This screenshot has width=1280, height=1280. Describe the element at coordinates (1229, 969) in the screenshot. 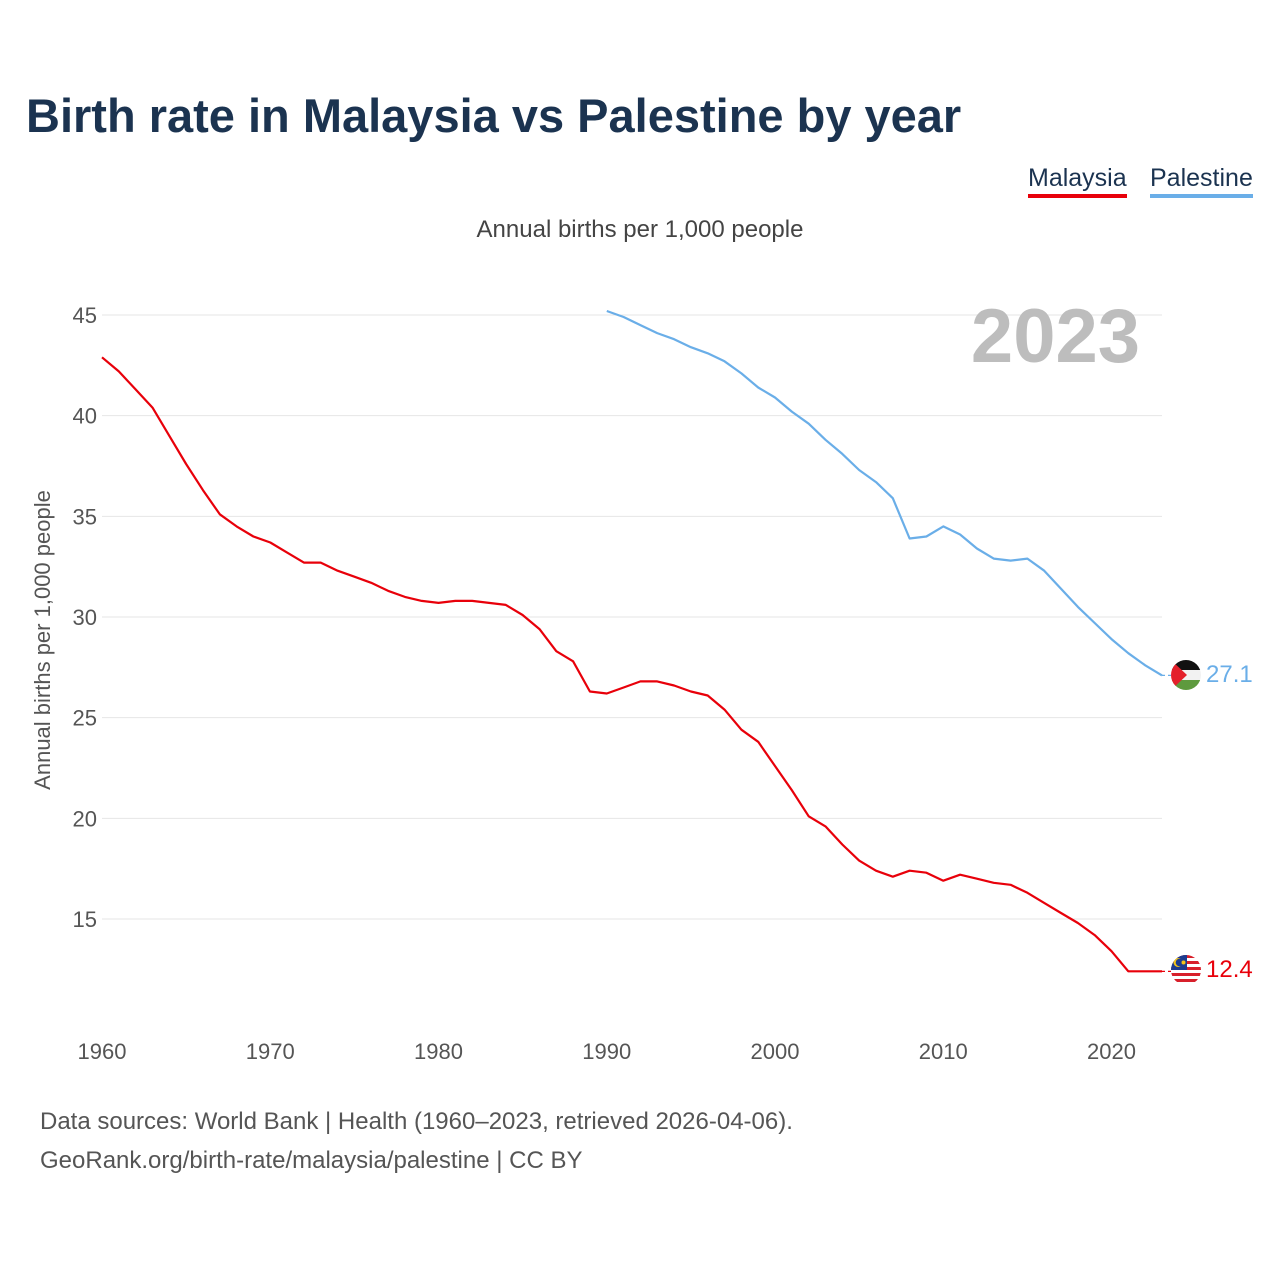

I see `end-label-malaysia: 12.4` at that location.